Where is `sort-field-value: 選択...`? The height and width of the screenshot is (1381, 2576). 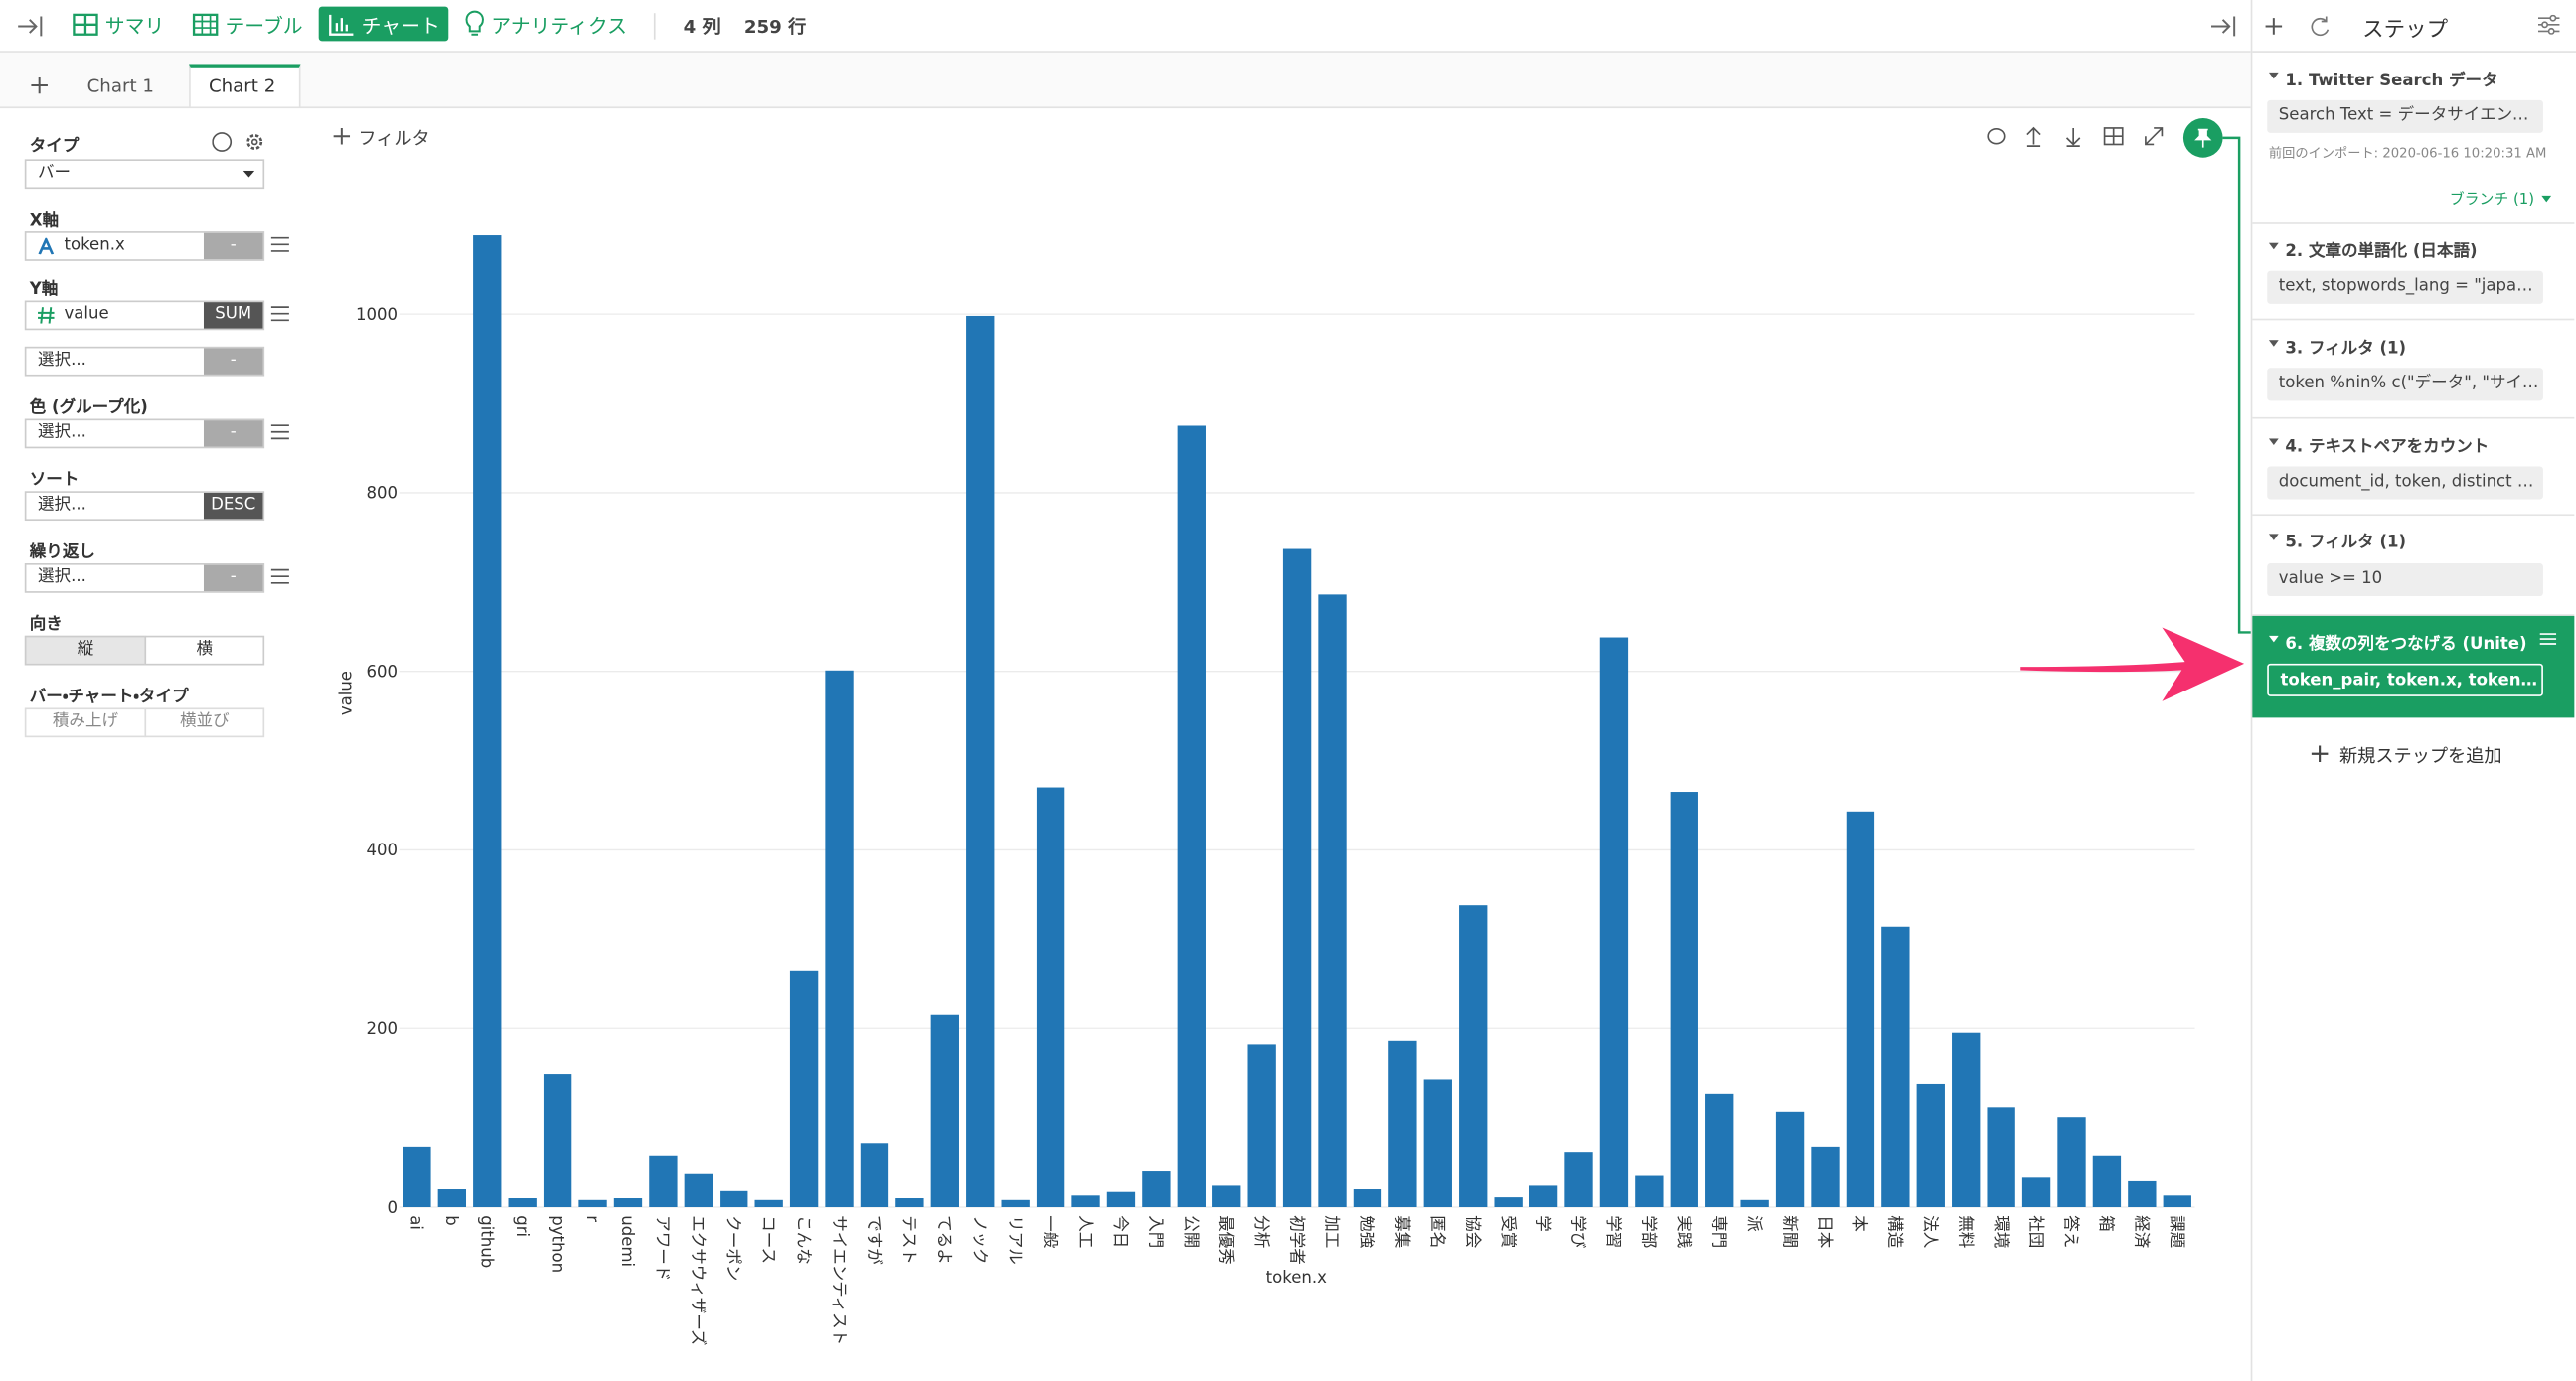 sort-field-value: 選択... is located at coordinates (62, 505).